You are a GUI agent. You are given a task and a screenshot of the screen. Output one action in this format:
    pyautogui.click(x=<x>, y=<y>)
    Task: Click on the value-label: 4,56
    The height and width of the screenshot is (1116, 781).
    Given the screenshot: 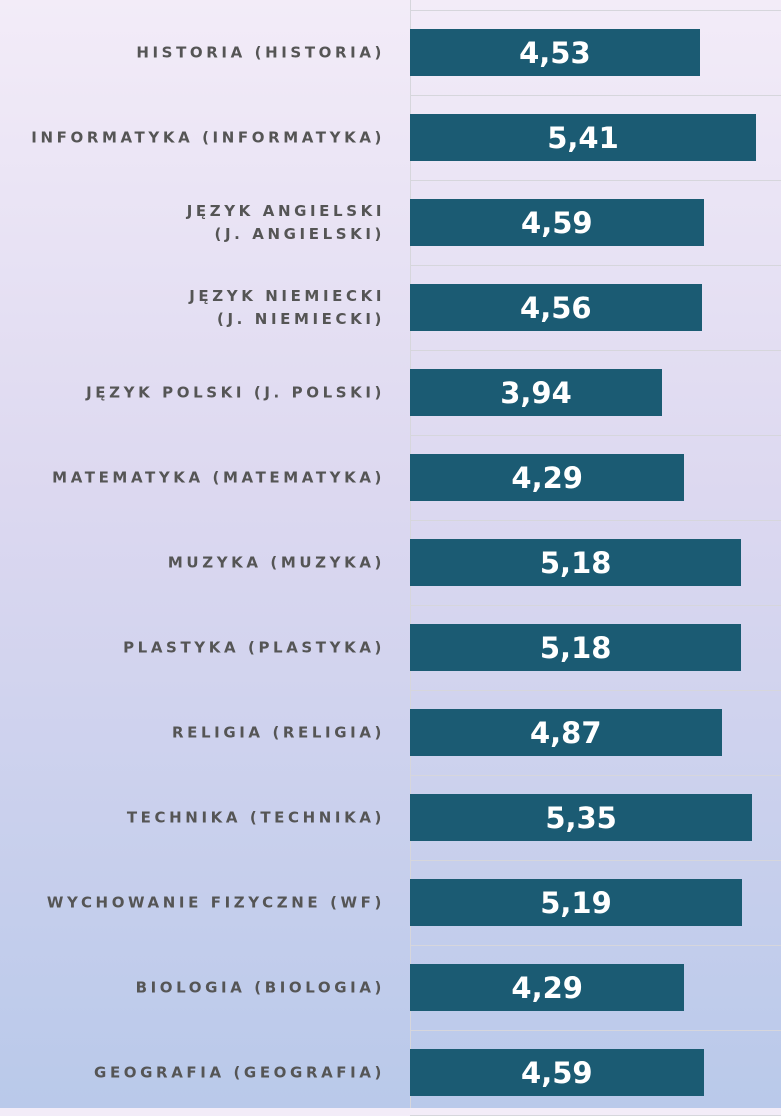 What is the action you would take?
    pyautogui.click(x=556, y=307)
    